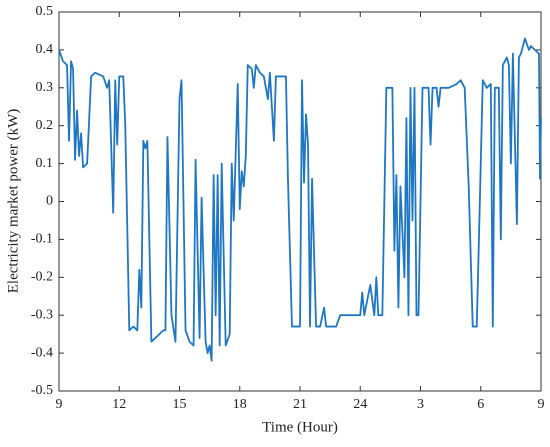 The height and width of the screenshot is (447, 550). What do you see at coordinates (13, 201) in the screenshot?
I see `y-axis-label: Electricity market power (kW)` at bounding box center [13, 201].